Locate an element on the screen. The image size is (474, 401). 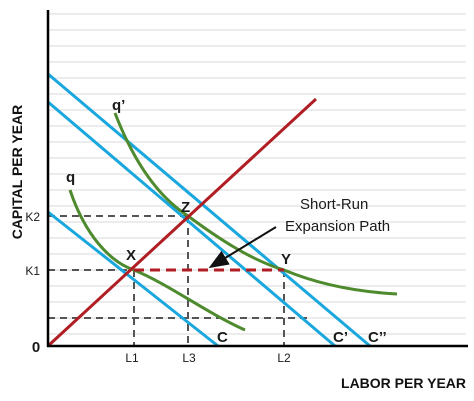
x-axis-title: LABOR PER YEAR is located at coordinates (403, 383).